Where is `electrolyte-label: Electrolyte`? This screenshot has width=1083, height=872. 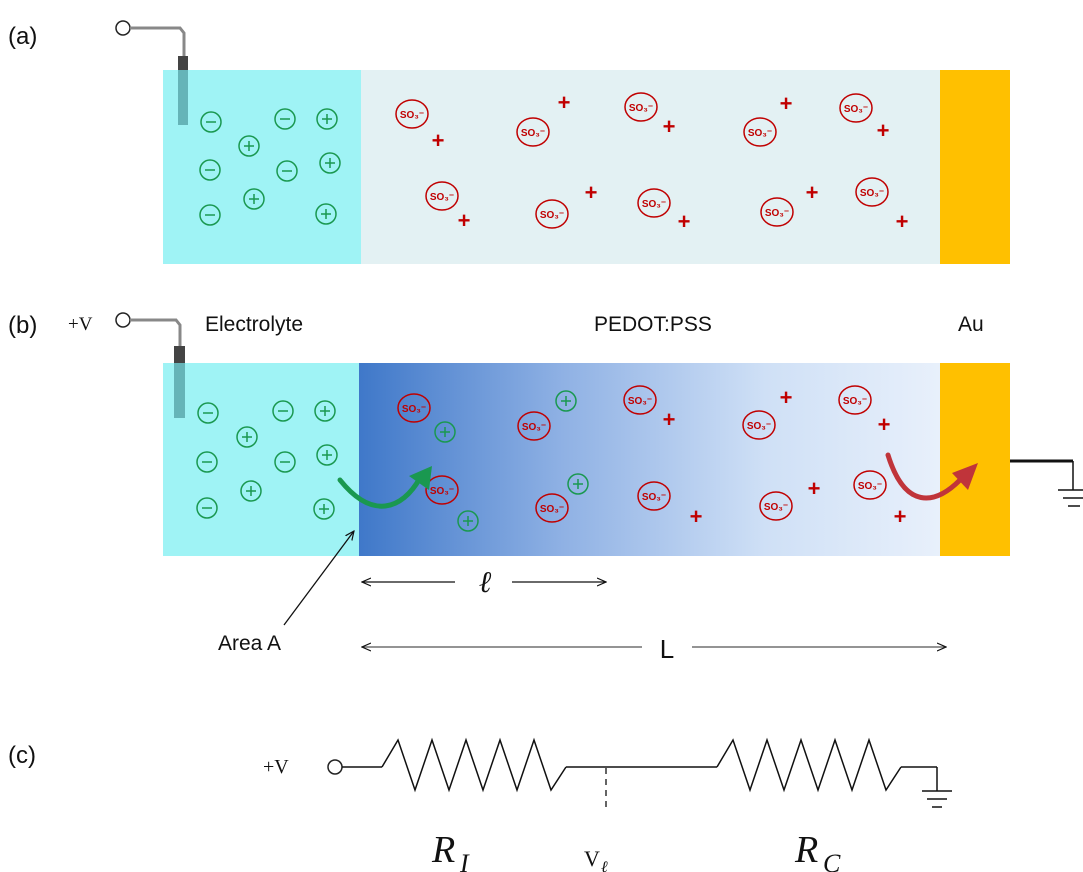 electrolyte-label: Electrolyte is located at coordinates (254, 324).